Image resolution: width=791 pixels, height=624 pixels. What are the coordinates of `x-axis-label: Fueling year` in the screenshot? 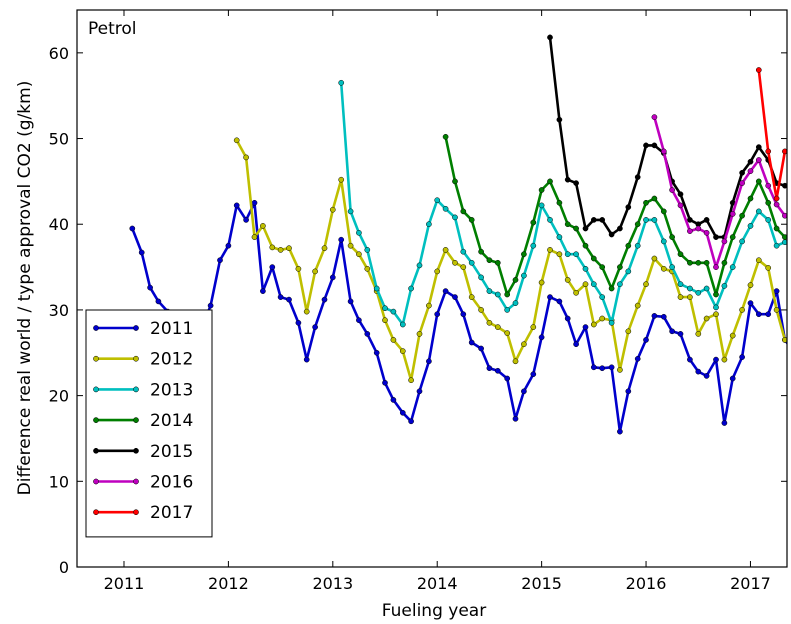 It's located at (434, 611).